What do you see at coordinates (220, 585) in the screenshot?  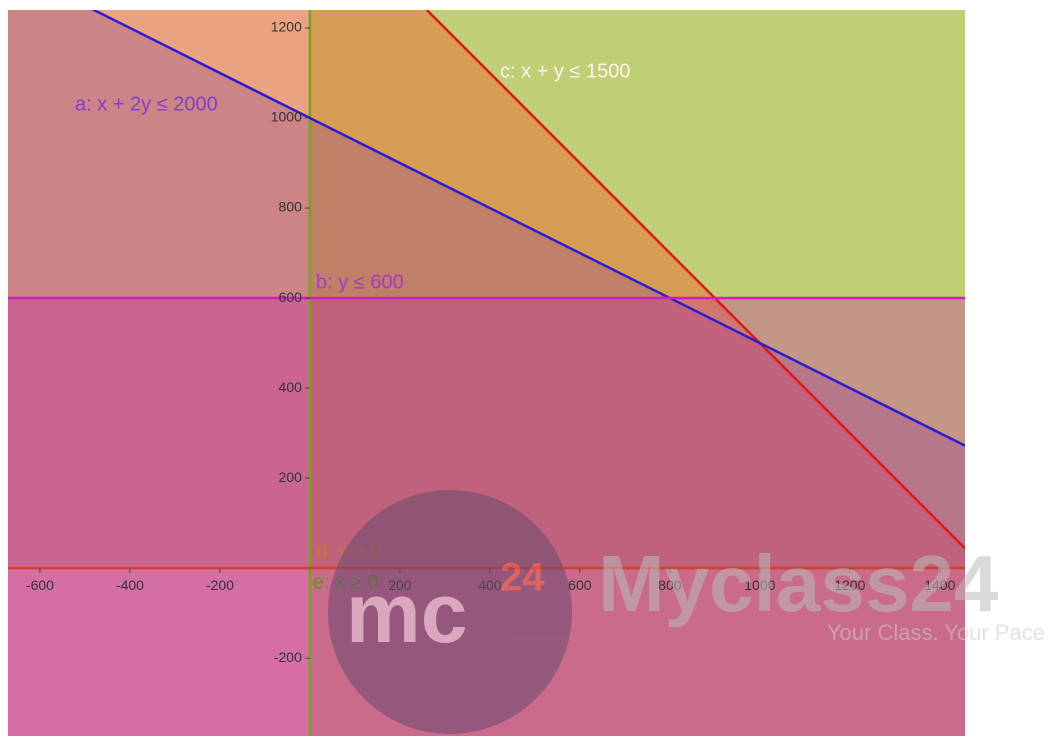 I see `x-tick-label: -200` at bounding box center [220, 585].